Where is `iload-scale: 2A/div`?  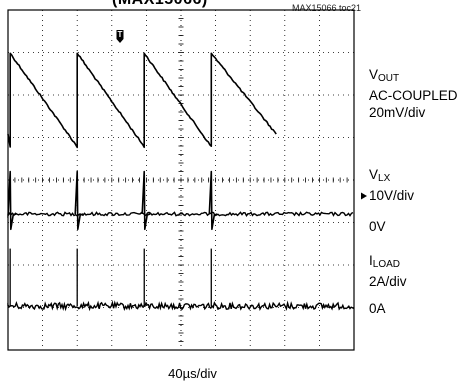
iload-scale: 2A/div is located at coordinates (388, 281).